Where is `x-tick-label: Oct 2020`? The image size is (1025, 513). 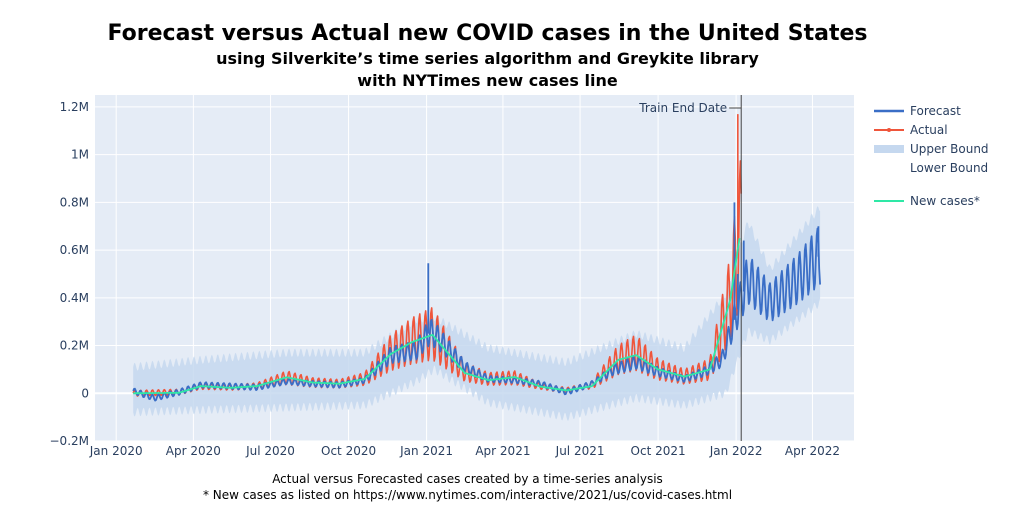 x-tick-label: Oct 2020 is located at coordinates (348, 451).